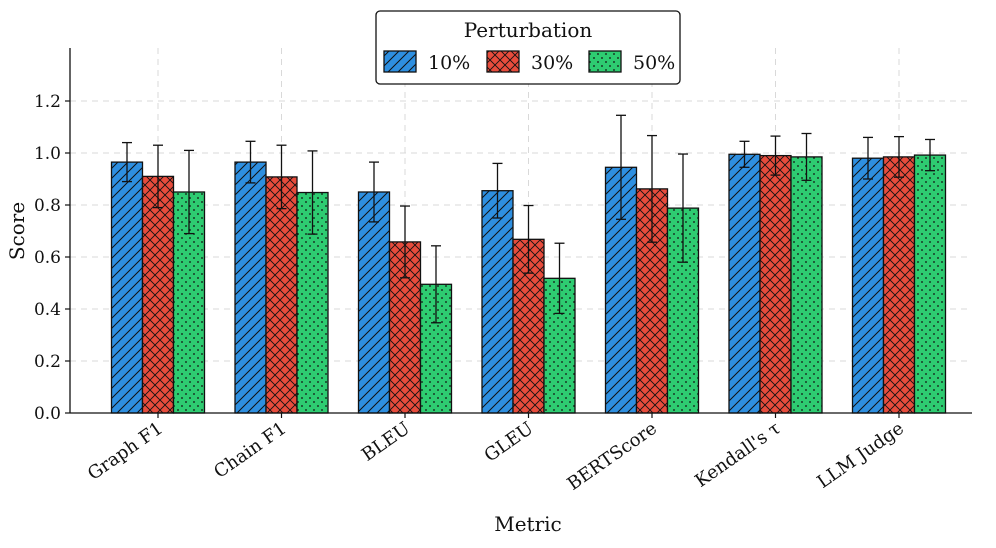  Describe the element at coordinates (509, 442) in the screenshot. I see `x-tick-label: GLEU` at that location.